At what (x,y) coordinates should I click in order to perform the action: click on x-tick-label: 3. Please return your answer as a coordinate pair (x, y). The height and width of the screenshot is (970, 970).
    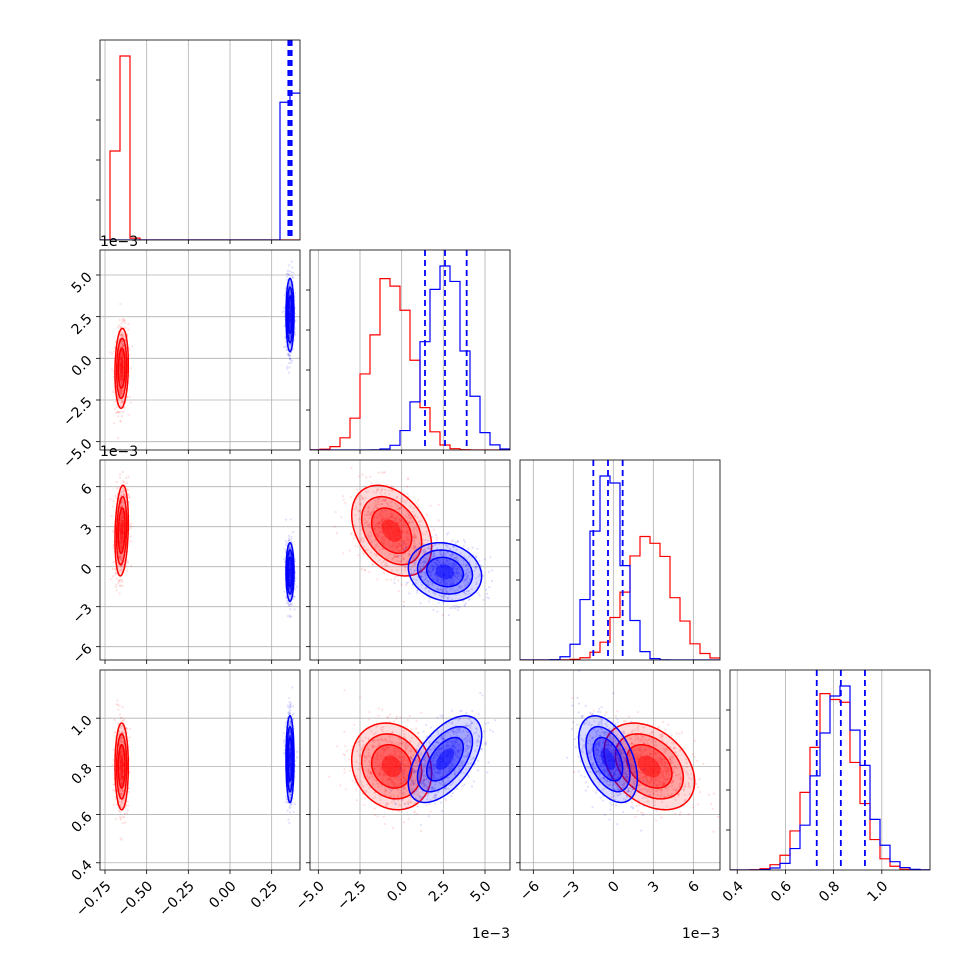
    Looking at the image, I should click on (654, 887).